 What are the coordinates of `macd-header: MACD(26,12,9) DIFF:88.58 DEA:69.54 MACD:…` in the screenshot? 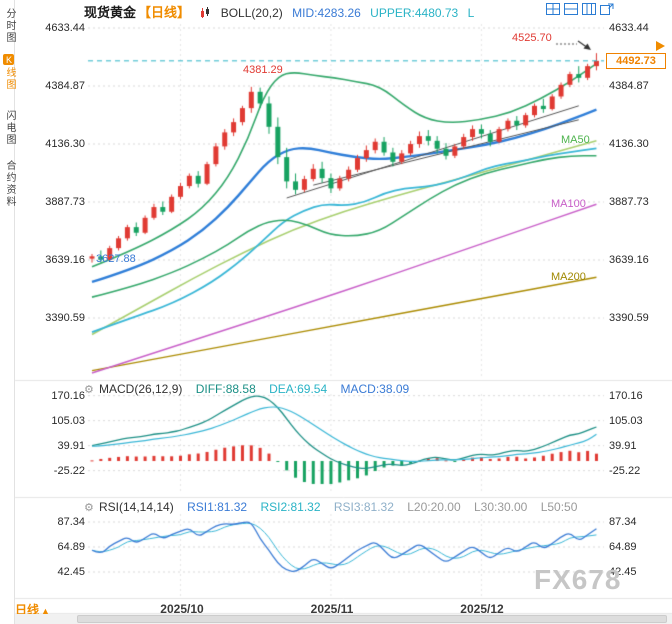 It's located at (259, 389).